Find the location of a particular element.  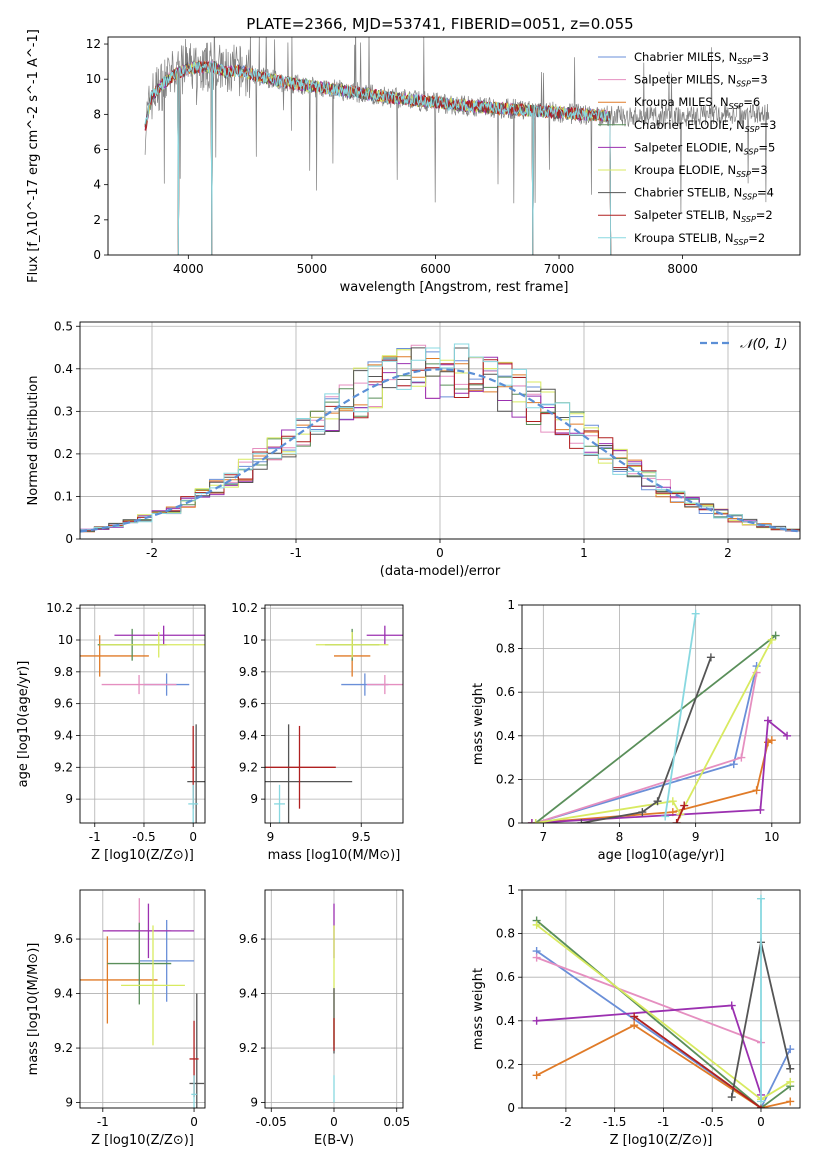

plot-area-age_weight is located at coordinates (659, 716).